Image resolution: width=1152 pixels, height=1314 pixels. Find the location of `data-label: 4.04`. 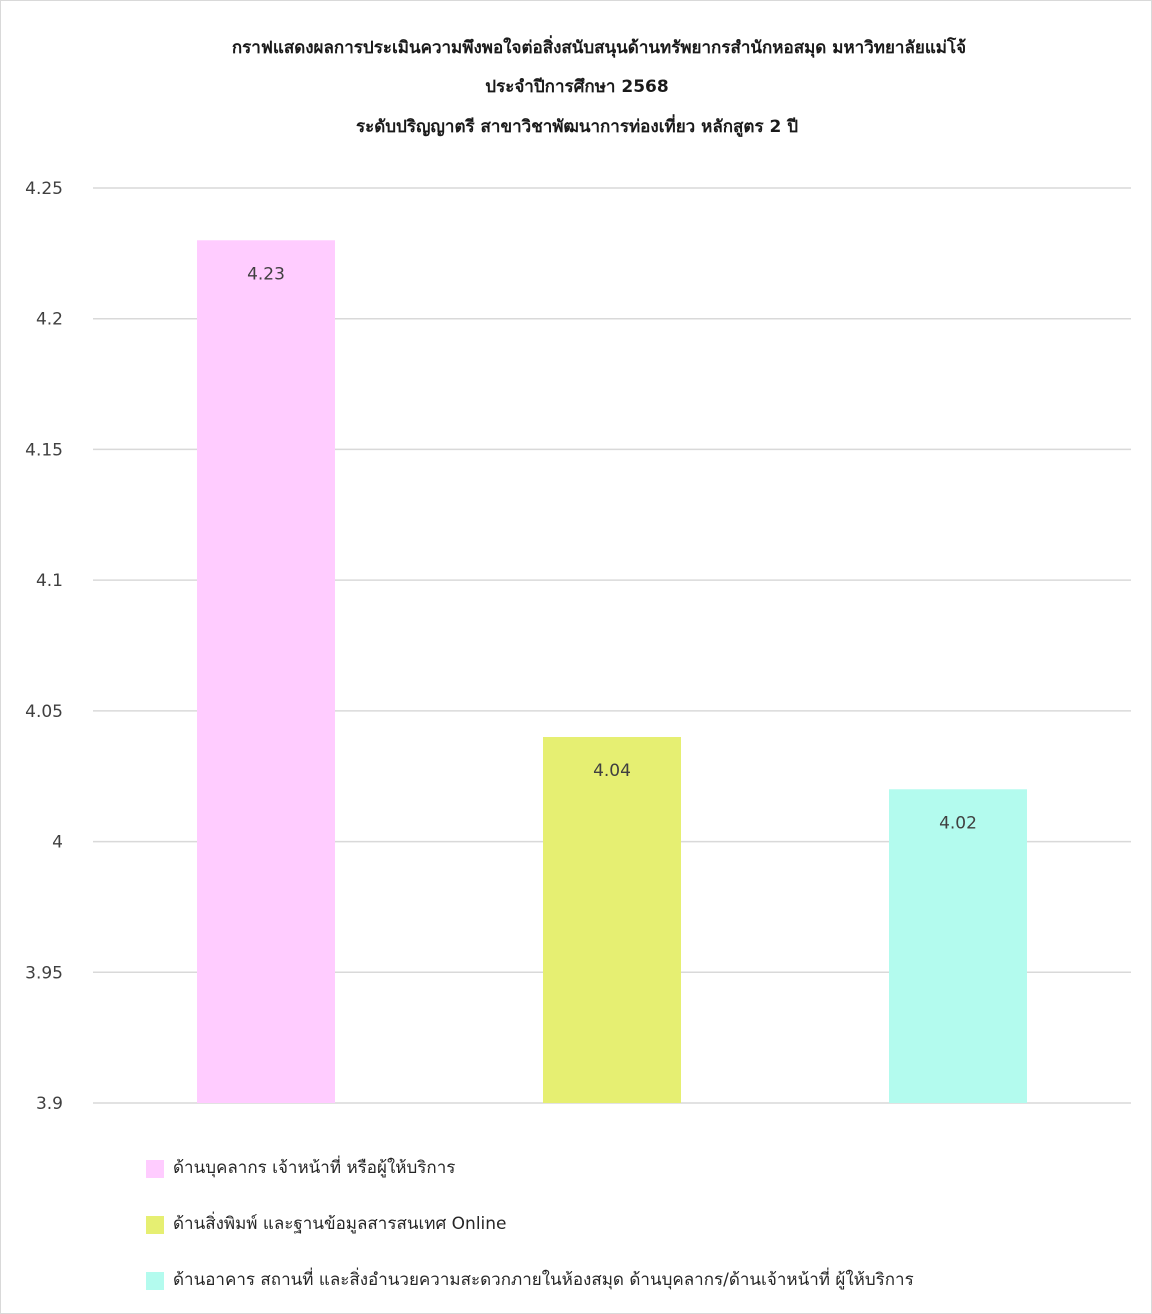

data-label: 4.04 is located at coordinates (612, 771).